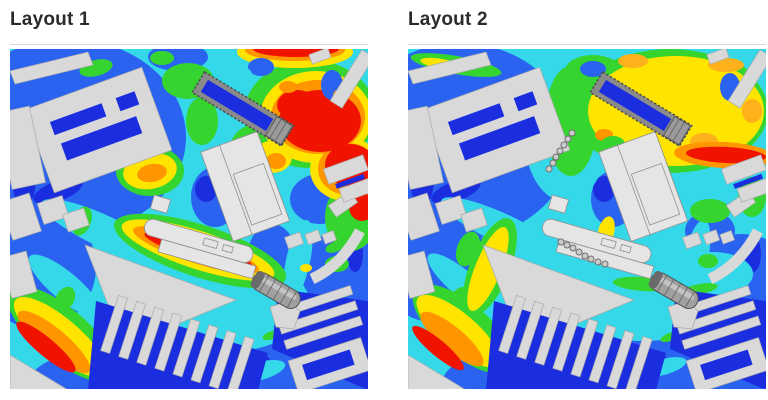  I want to click on panel-title: Layout 2, so click(448, 19).